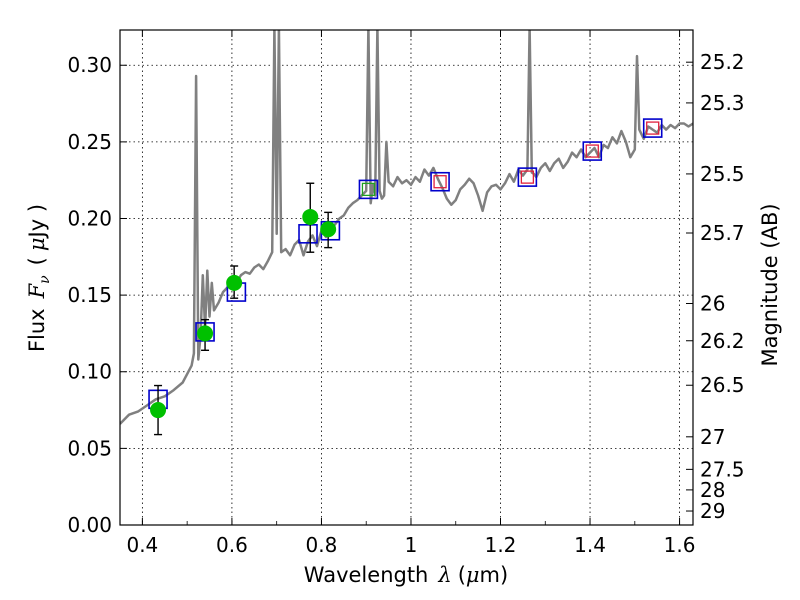  What do you see at coordinates (712, 490) in the screenshot?
I see `magnitude-tick-label: 28` at bounding box center [712, 490].